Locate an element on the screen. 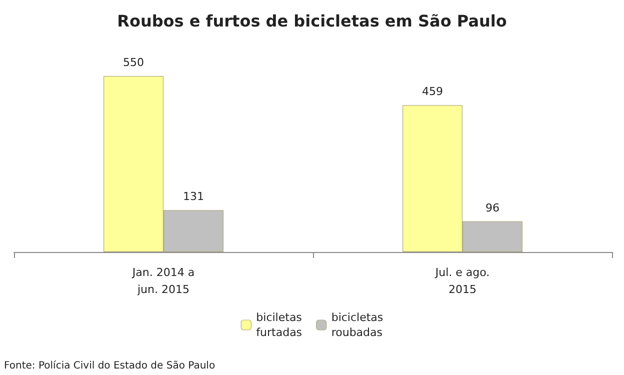 The width and height of the screenshot is (624, 375). data-label: 459 is located at coordinates (432, 91).